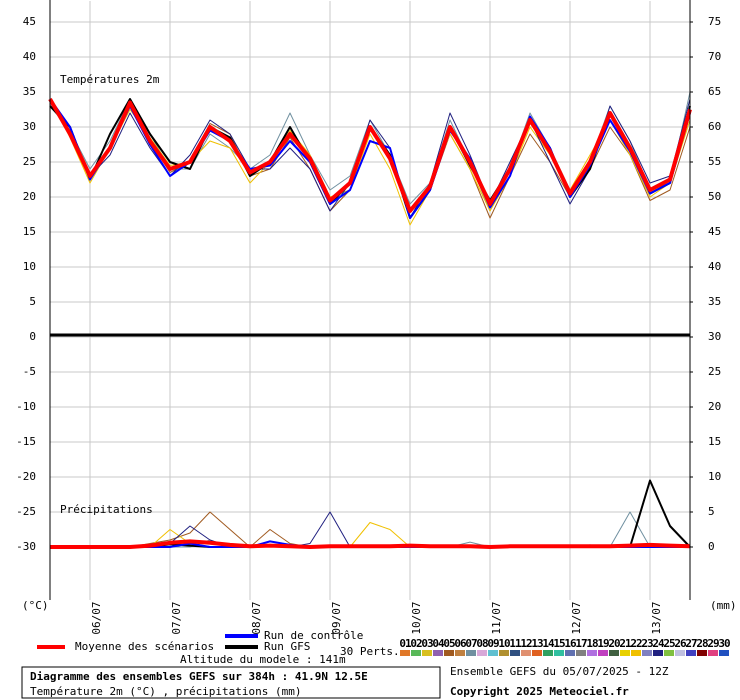  I want to click on temperature-line, so click(370, 158).